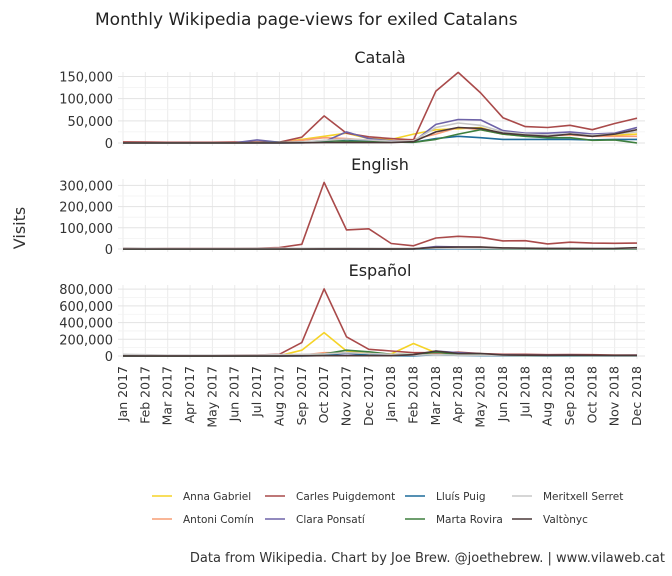 The height and width of the screenshot is (576, 672). Describe the element at coordinates (591, 394) in the screenshot. I see `x-tick-label: Oct 2018` at that location.